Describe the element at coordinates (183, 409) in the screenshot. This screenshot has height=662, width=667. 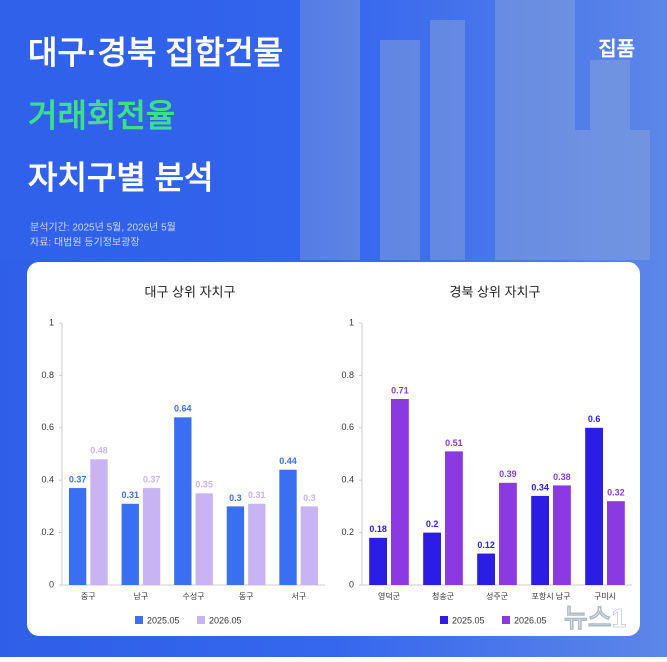
I see `value-label: 0.64` at that location.